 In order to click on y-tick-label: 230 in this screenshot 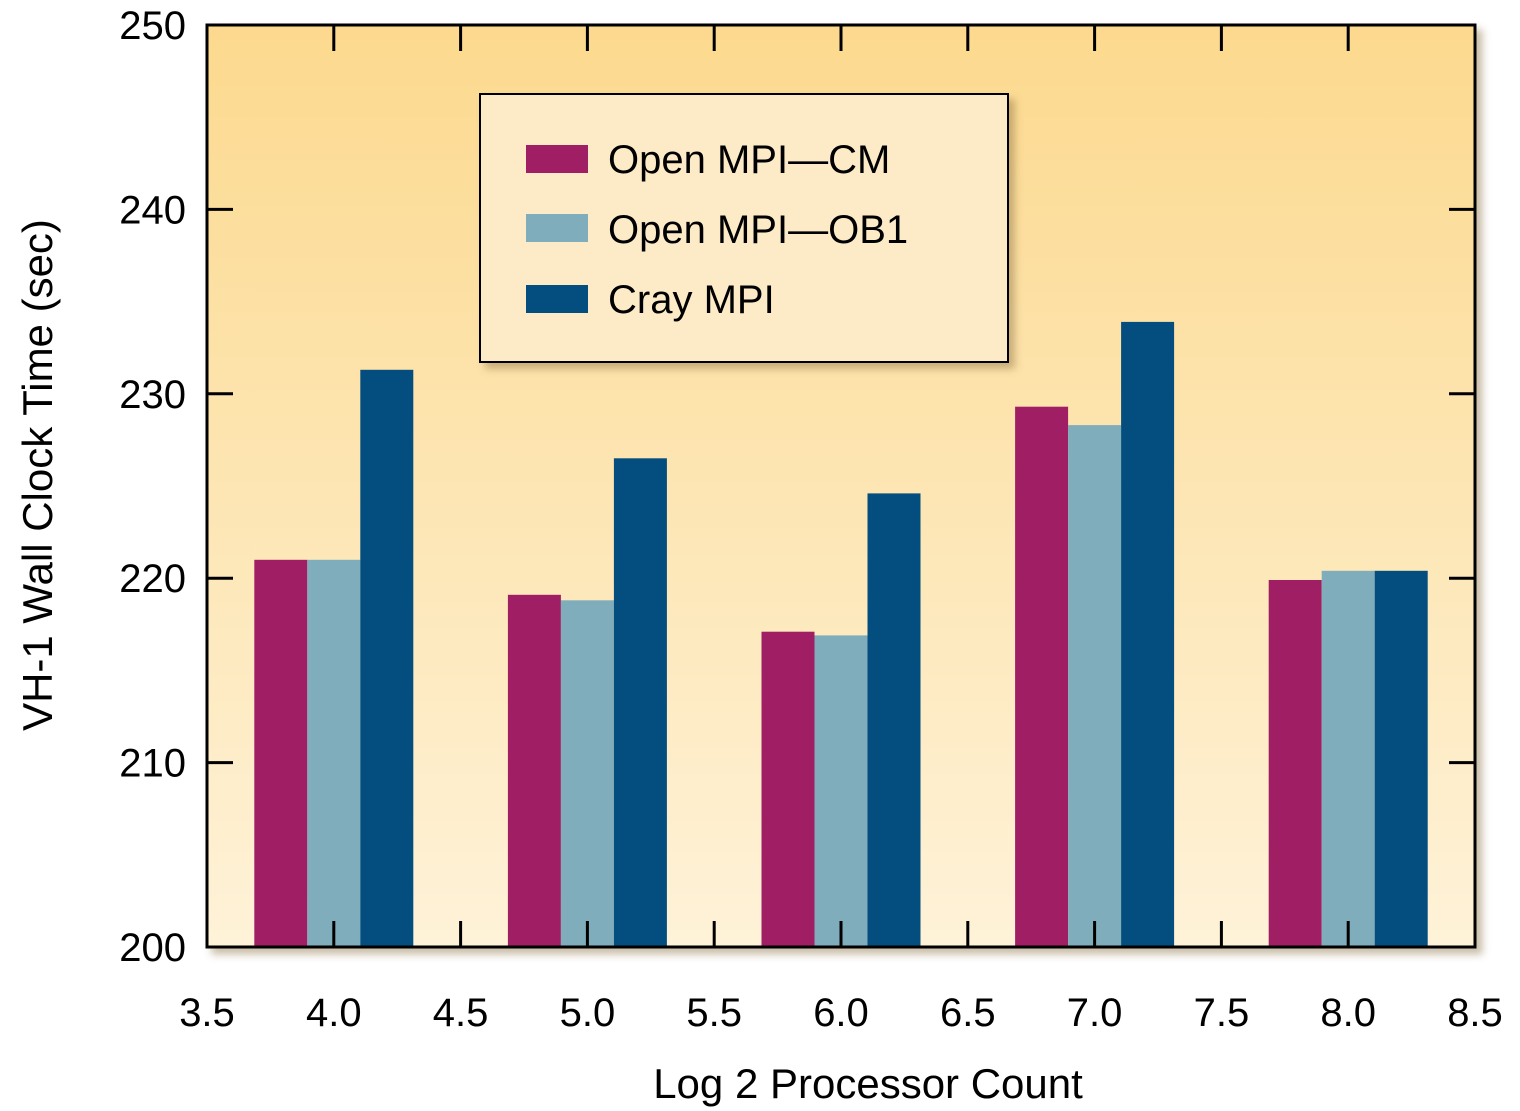, I will do `click(152, 395)`.